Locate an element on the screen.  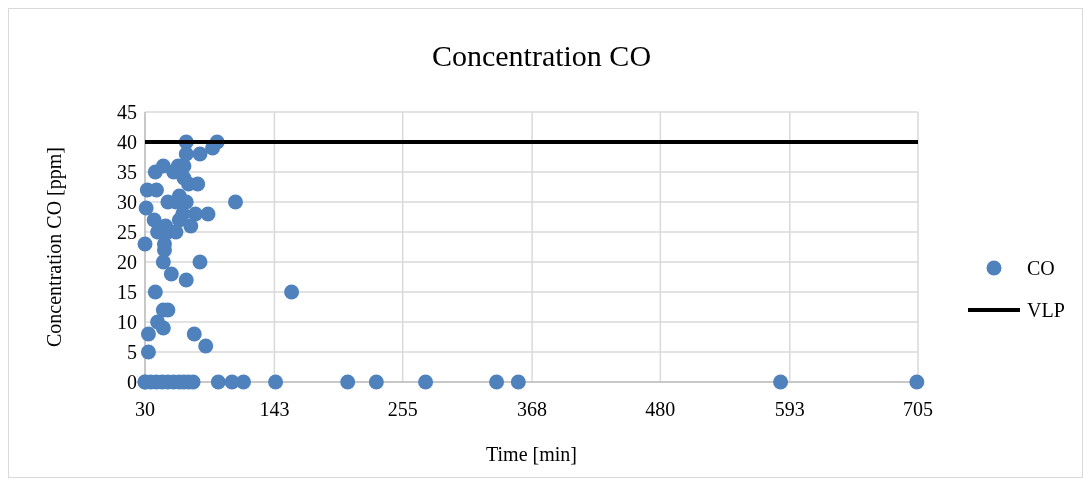
legend-label: VLP is located at coordinates (1046, 310).